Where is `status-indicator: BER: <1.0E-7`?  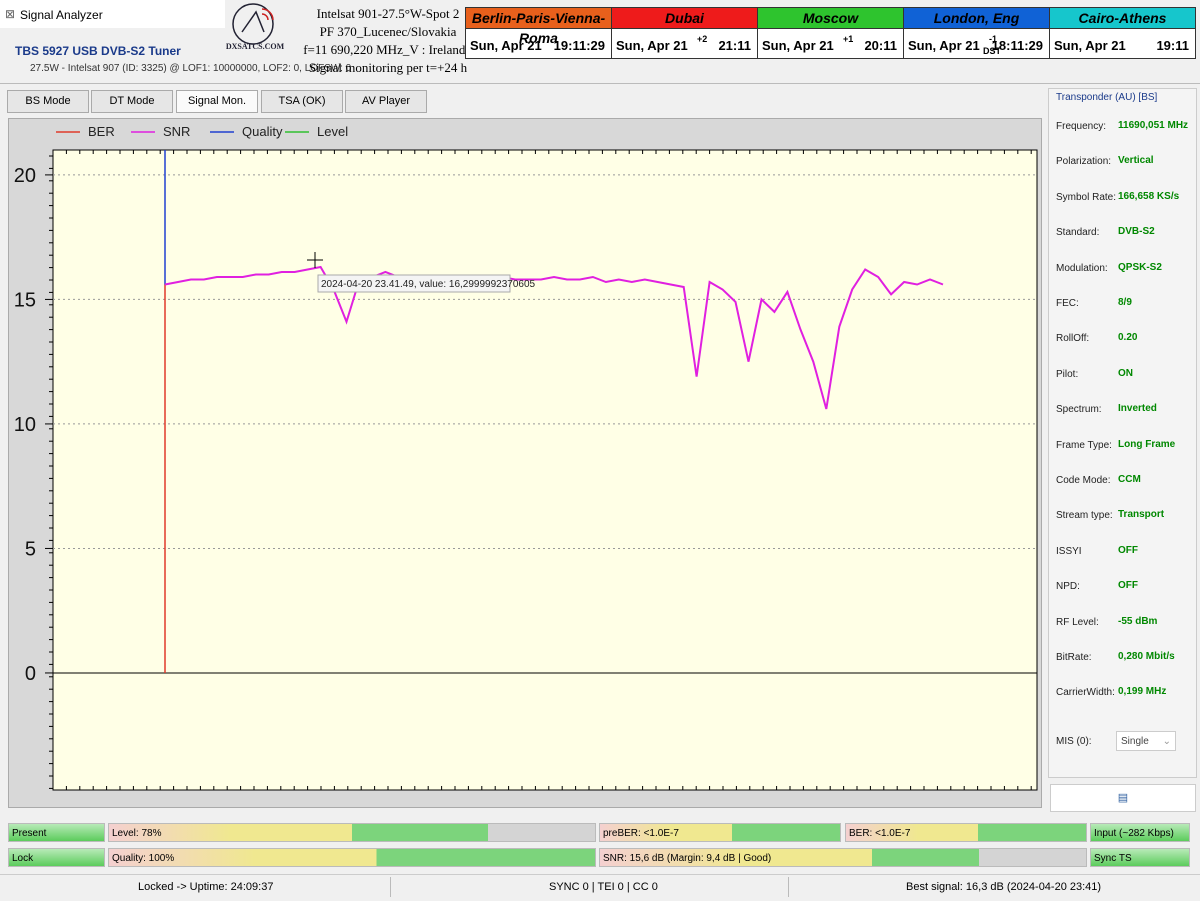
status-indicator: BER: <1.0E-7 is located at coordinates (966, 832).